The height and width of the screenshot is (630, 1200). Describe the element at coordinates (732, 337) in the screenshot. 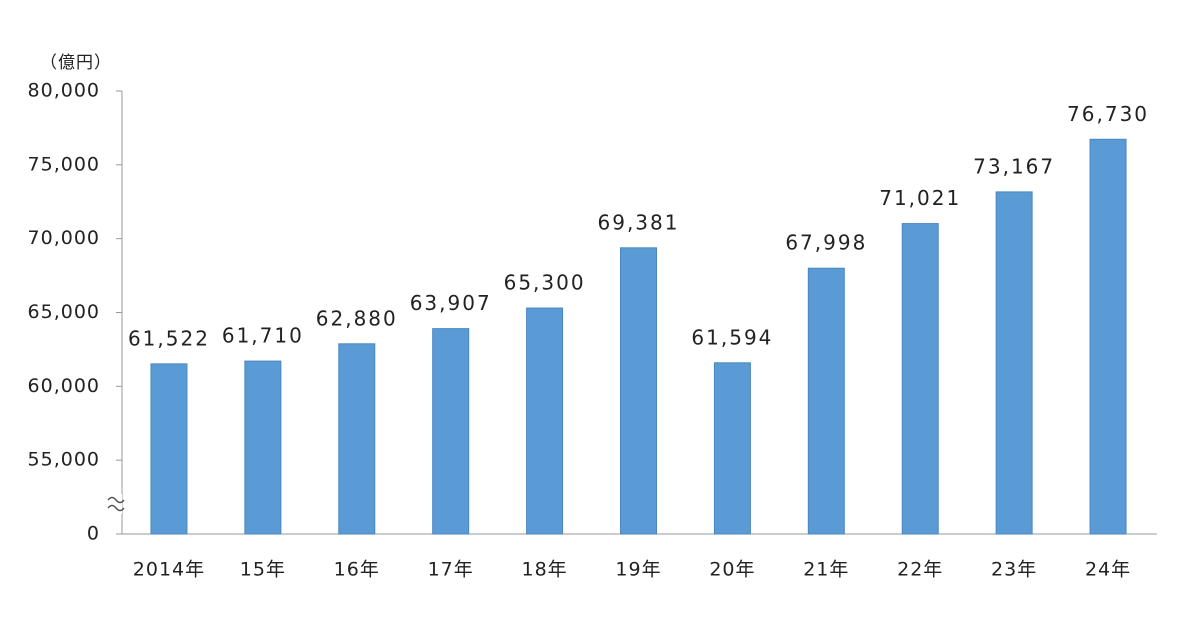

I see `value-label: 61,594` at that location.